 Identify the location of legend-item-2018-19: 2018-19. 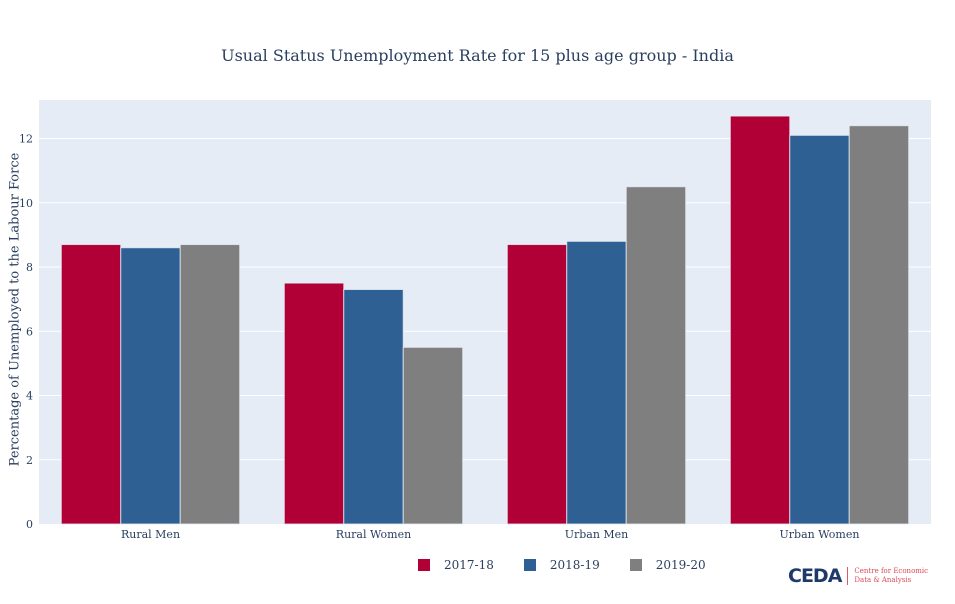
(561, 565).